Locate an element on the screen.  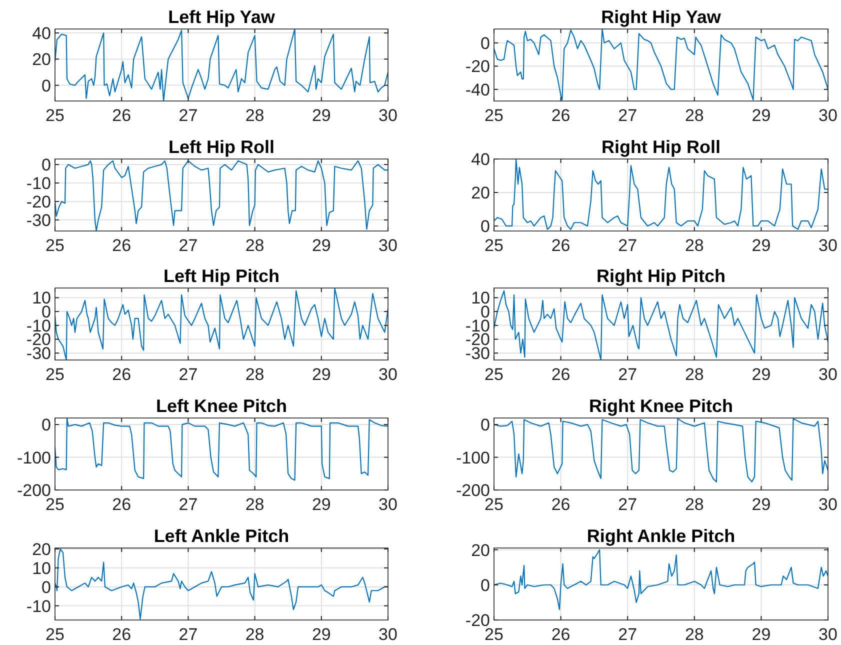
chart-title: Right Hip Yaw is located at coordinates (661, 17).